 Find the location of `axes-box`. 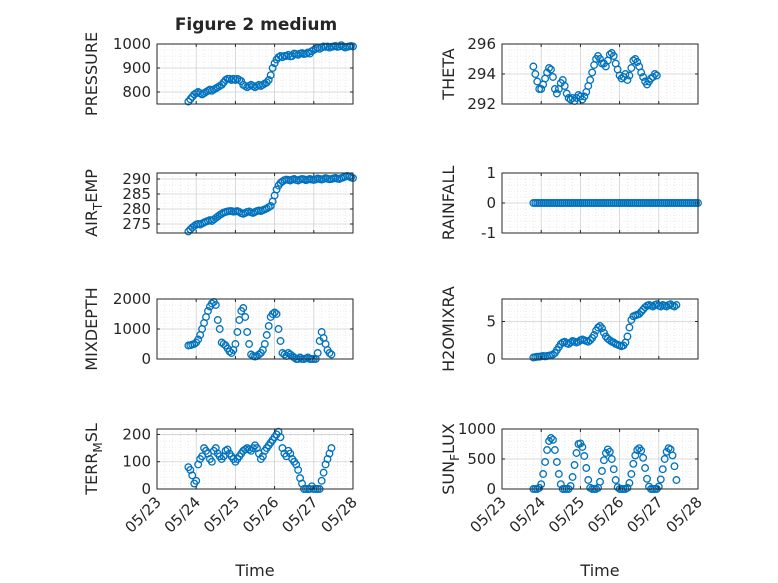

axes-box is located at coordinates (255, 203).